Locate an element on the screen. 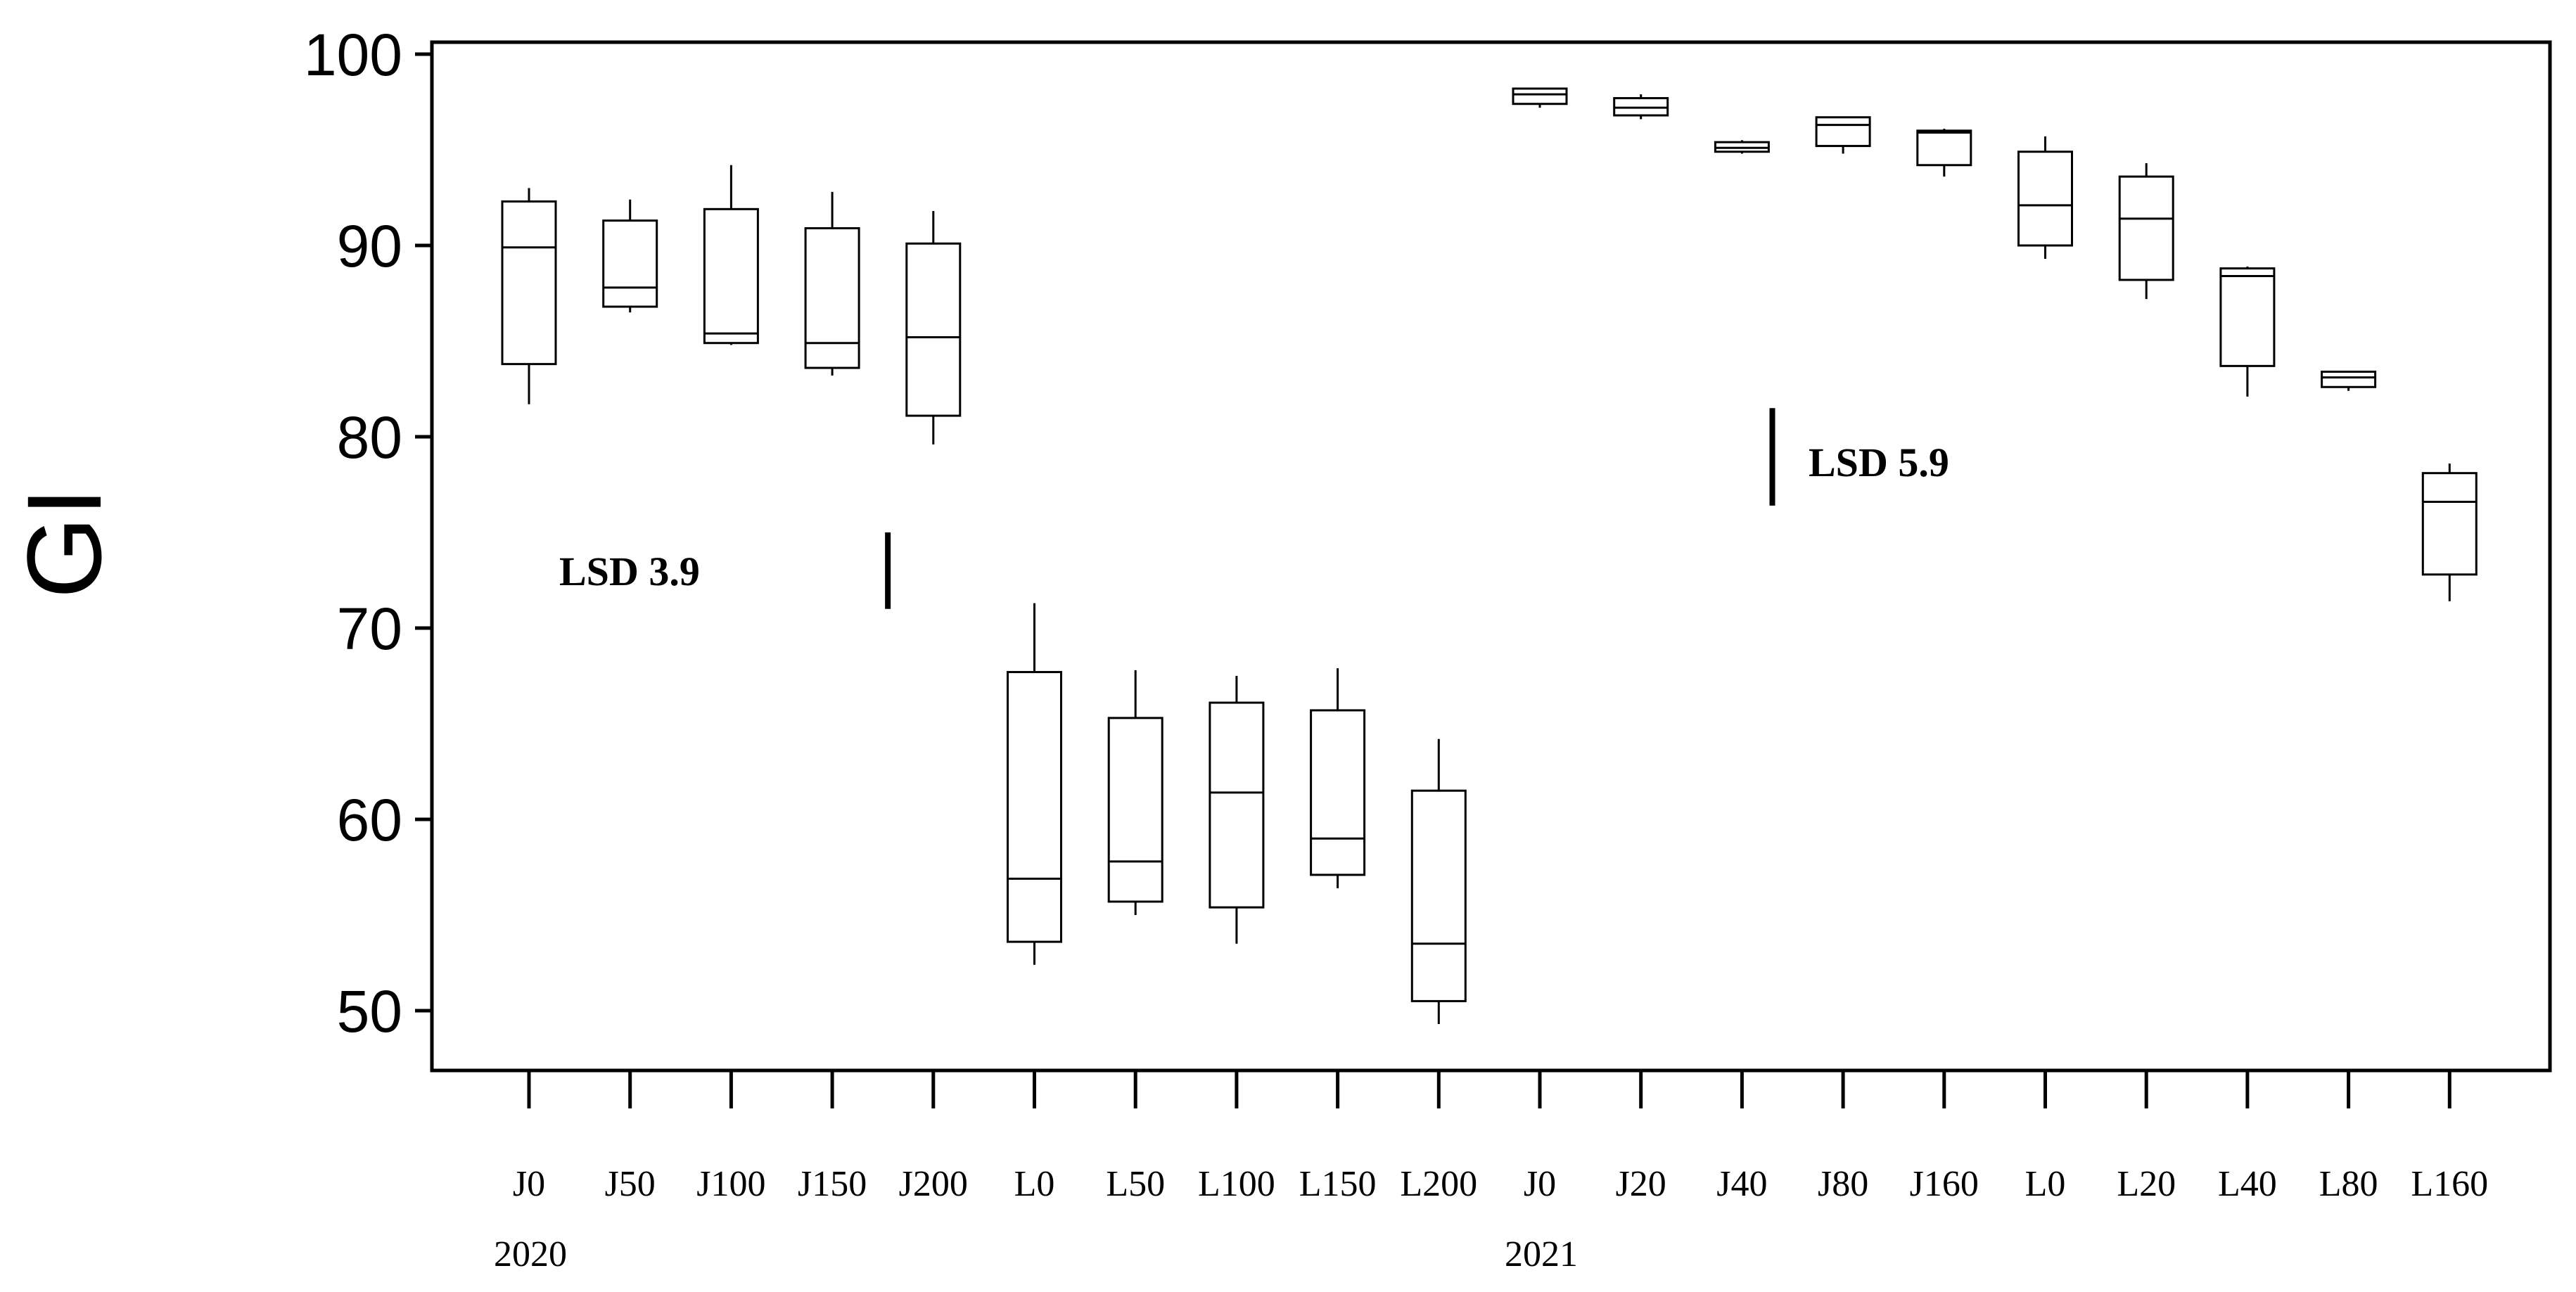 The width and height of the screenshot is (2576, 1292). x-tick-label-15: L0 is located at coordinates (2045, 1184).